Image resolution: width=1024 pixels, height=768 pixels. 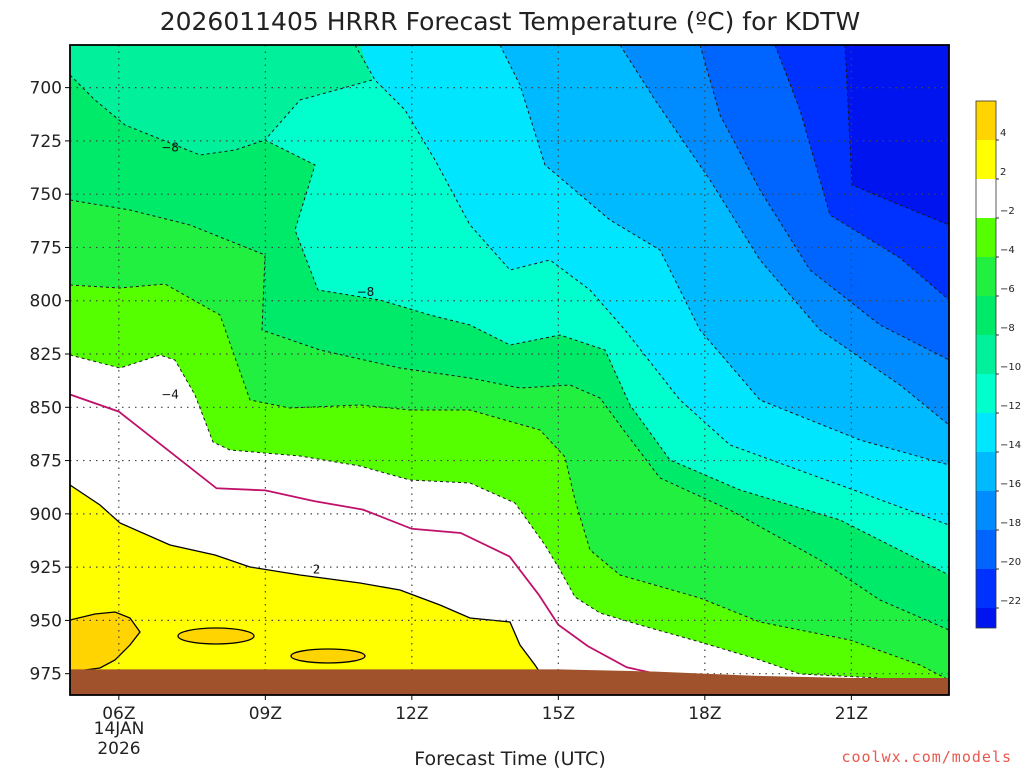 I want to click on contour-minus18, so click(x=824, y=203).